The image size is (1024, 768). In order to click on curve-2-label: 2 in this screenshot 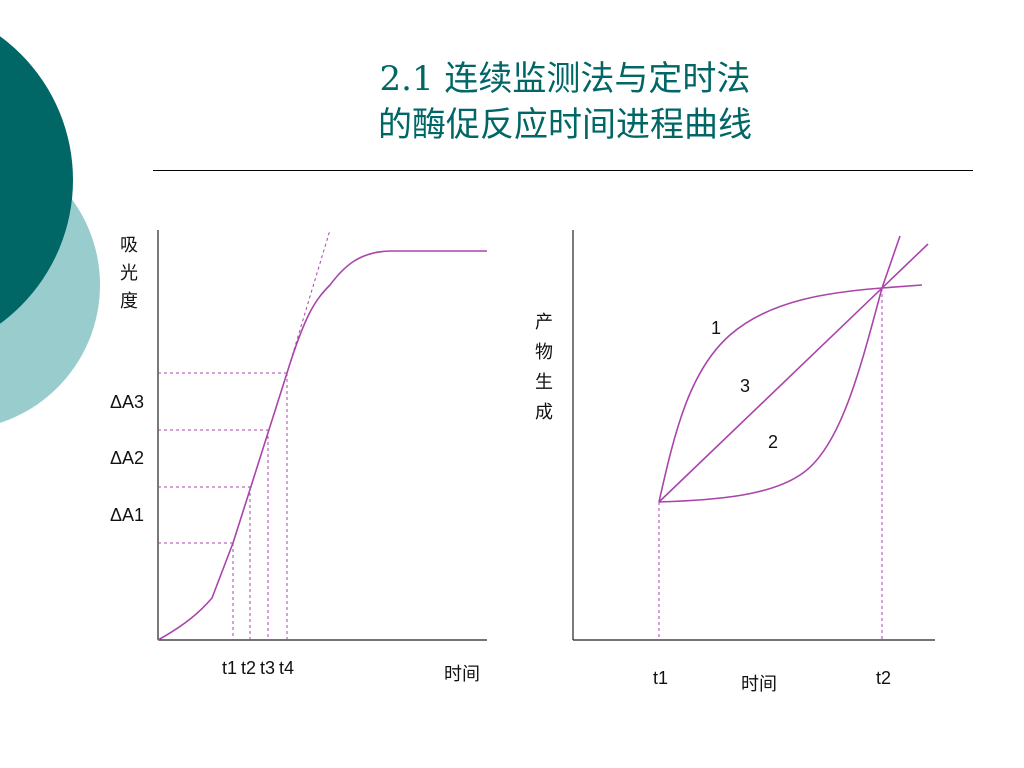, I will do `click(773, 442)`.